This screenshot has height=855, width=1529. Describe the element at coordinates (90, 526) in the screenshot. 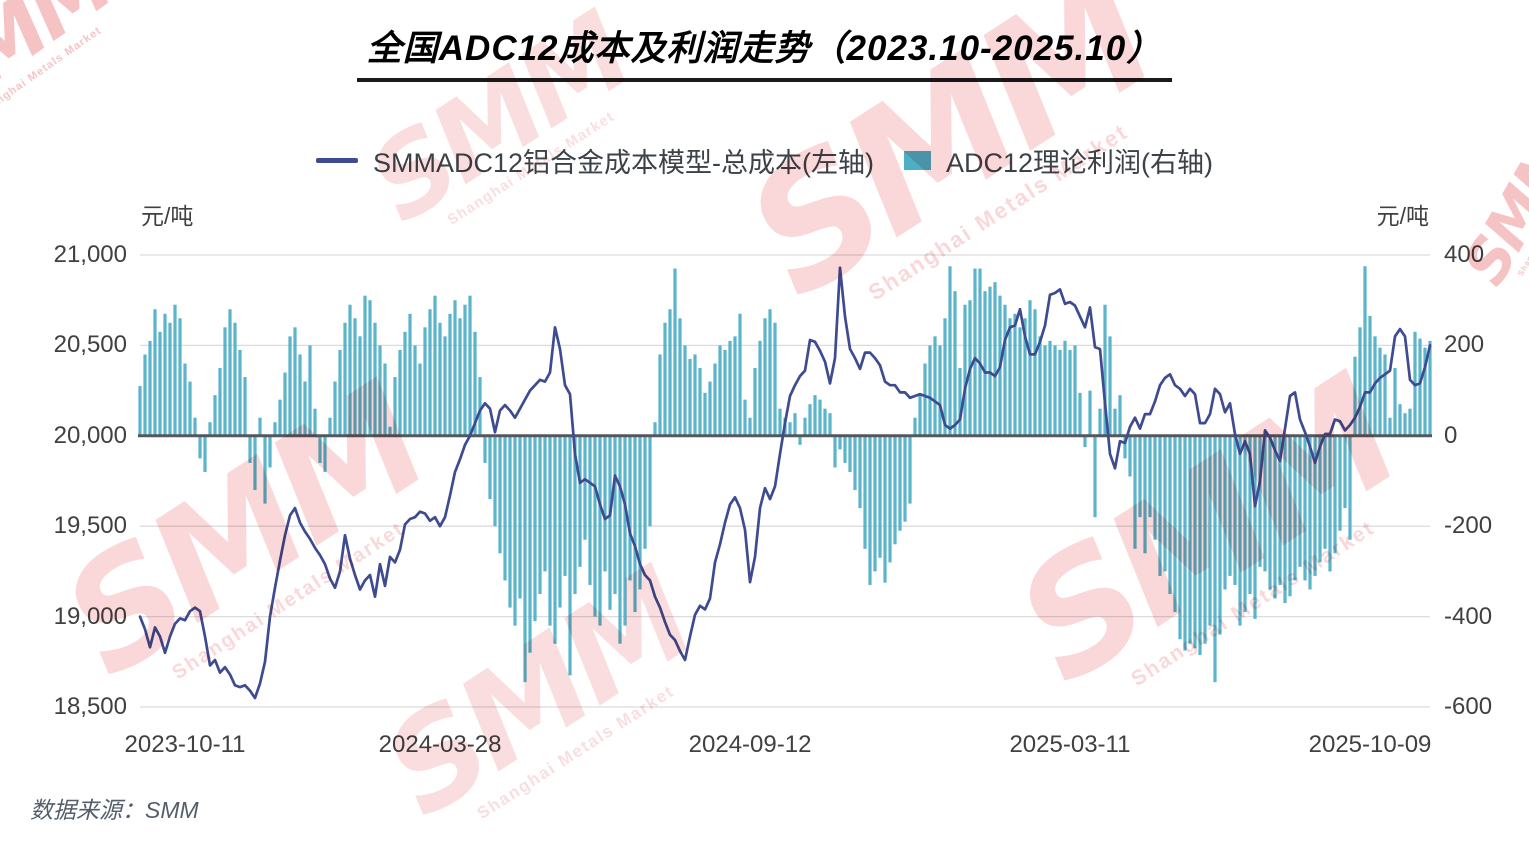

I see `left-axis-tick-label: 19,500` at that location.